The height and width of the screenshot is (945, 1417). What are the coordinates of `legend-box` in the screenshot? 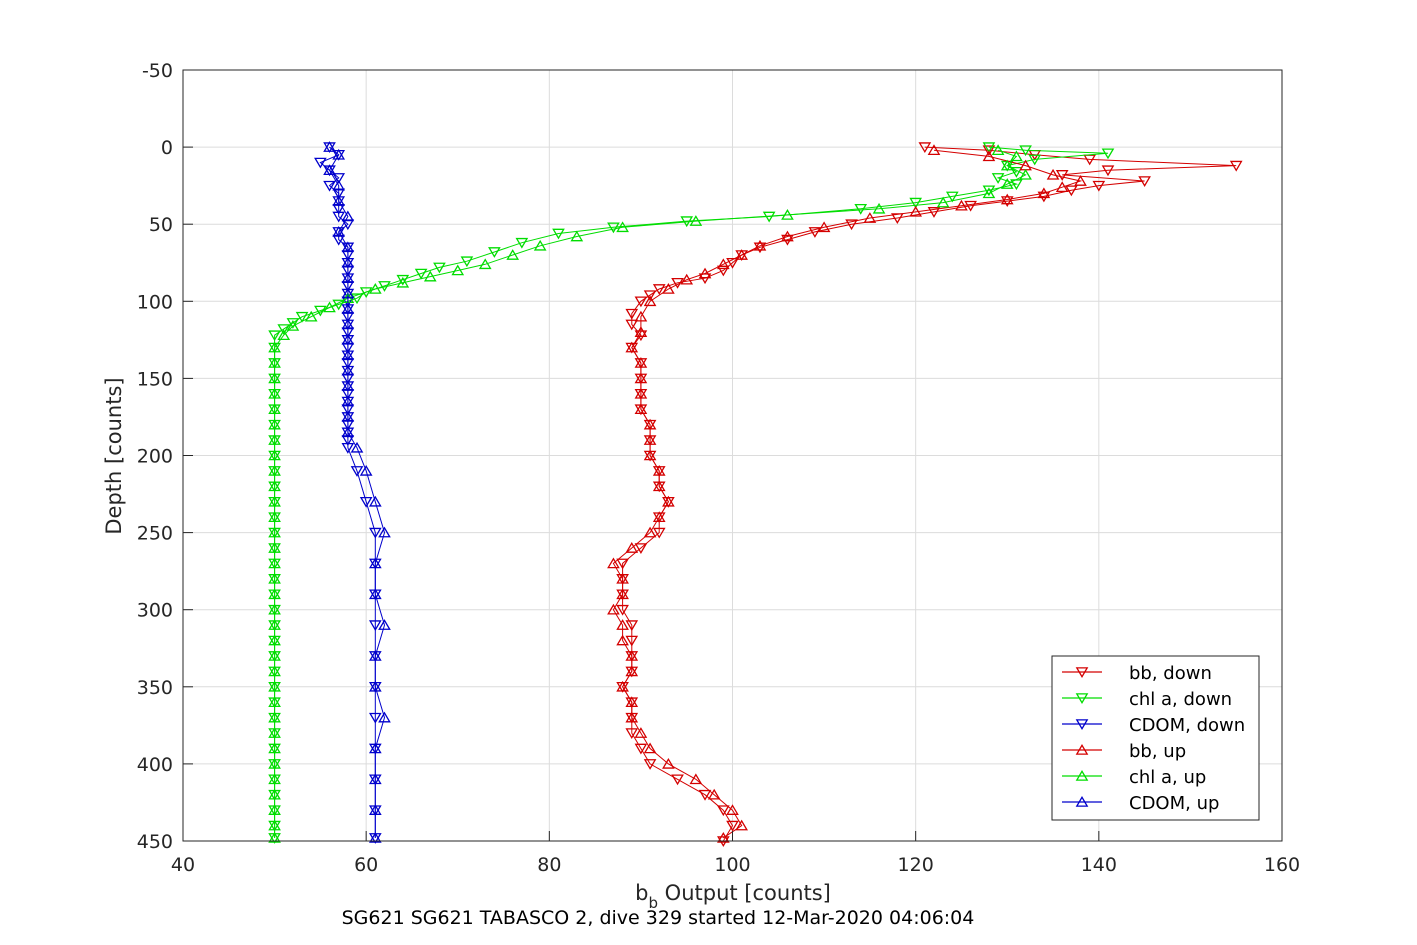 It's located at (1155, 738).